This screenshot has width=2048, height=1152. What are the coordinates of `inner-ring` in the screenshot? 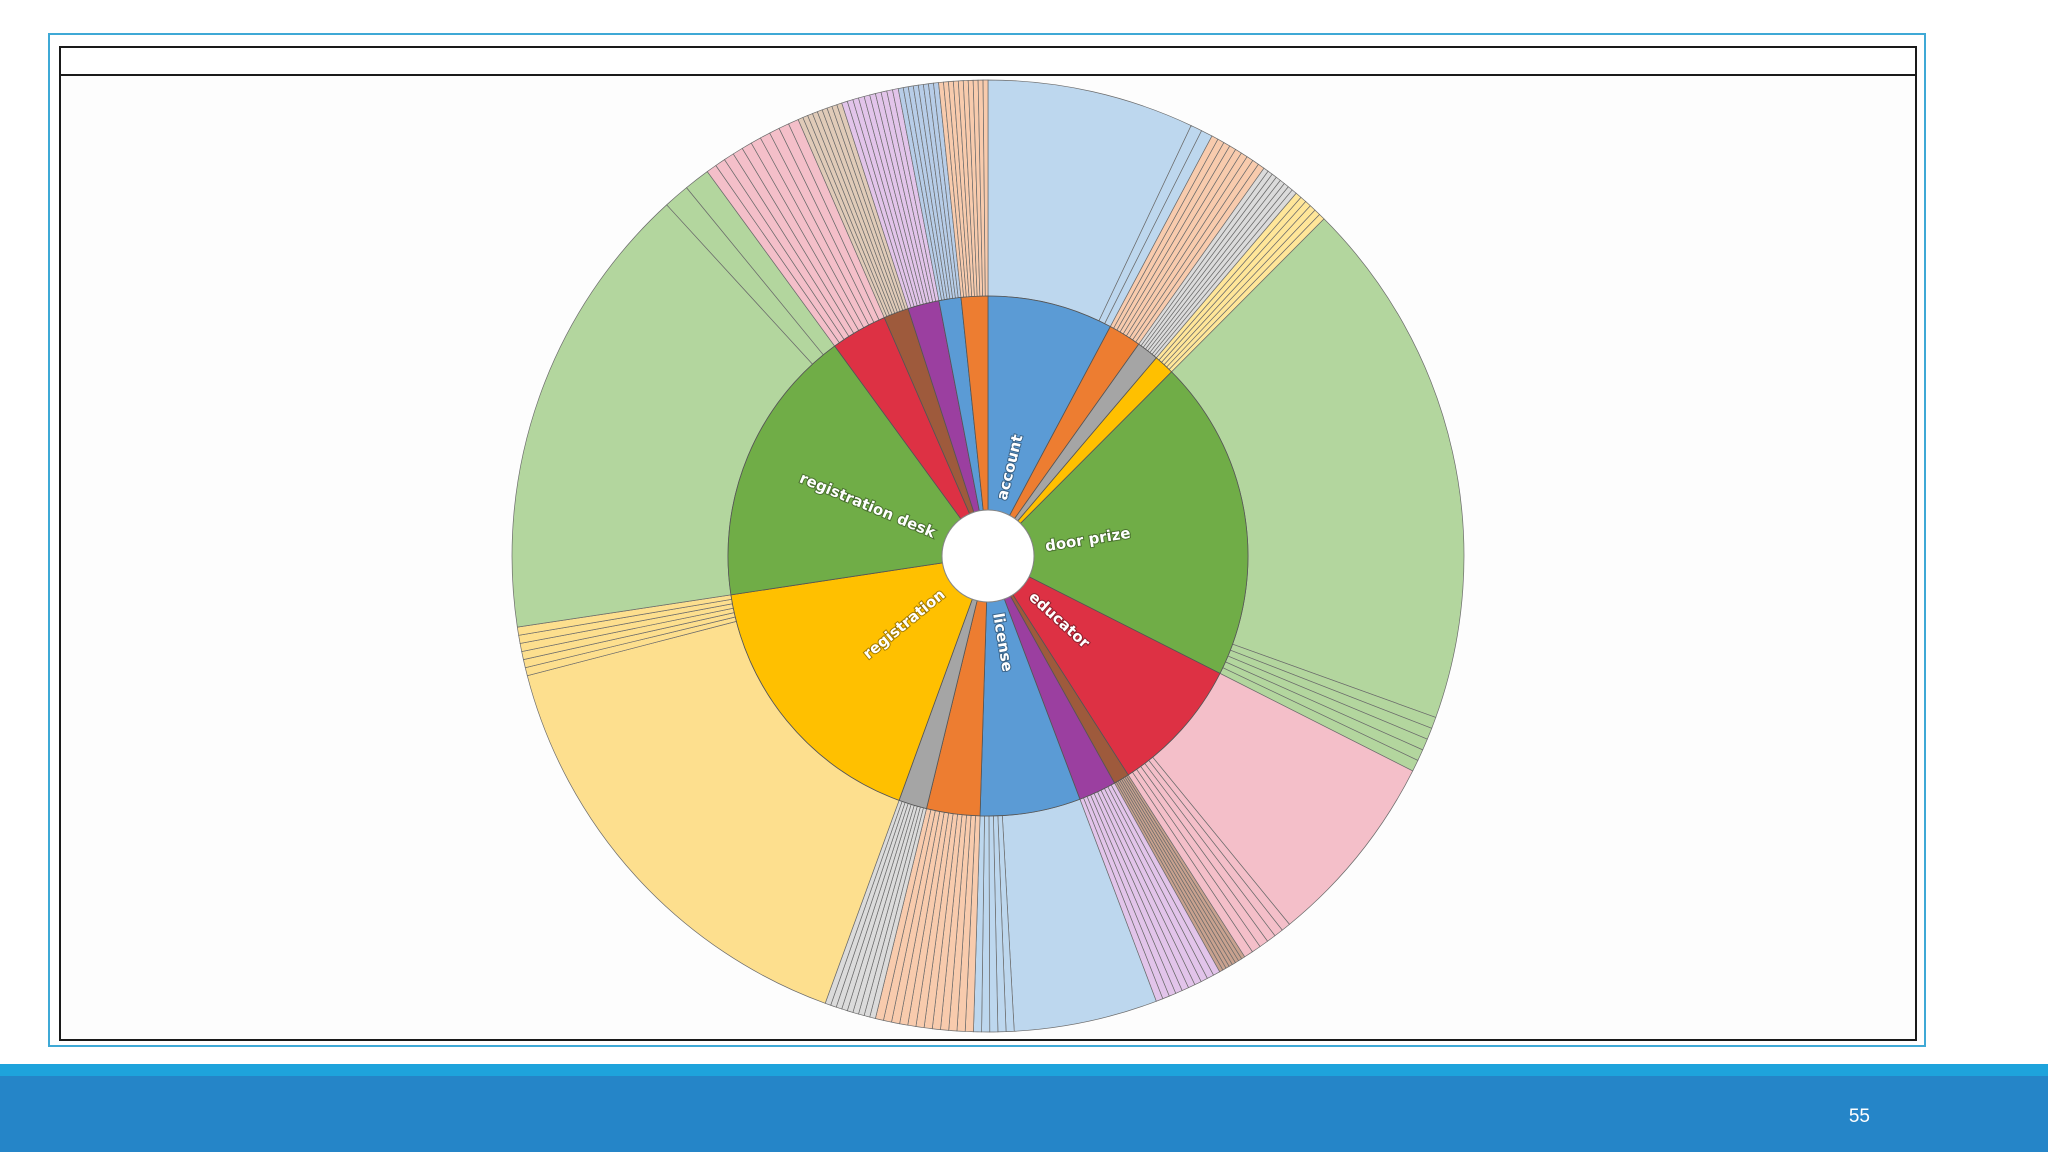 It's located at (988, 556).